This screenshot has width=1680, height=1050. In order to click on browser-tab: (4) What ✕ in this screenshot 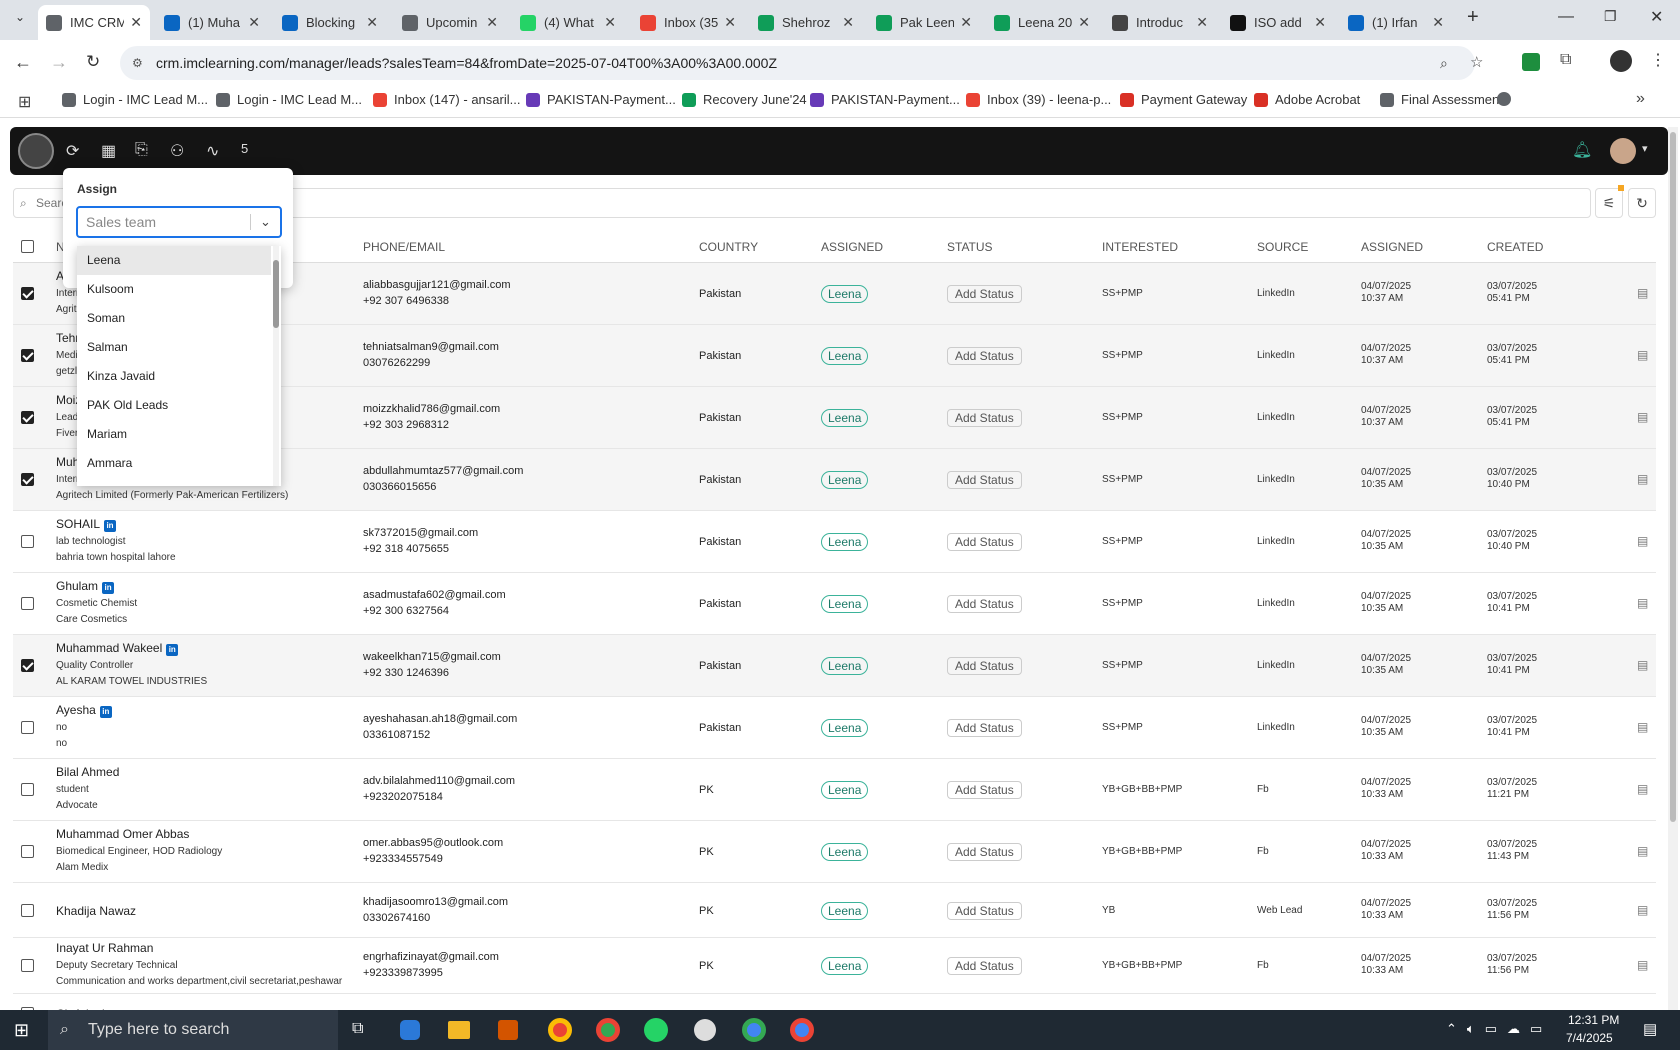, I will do `click(568, 22)`.